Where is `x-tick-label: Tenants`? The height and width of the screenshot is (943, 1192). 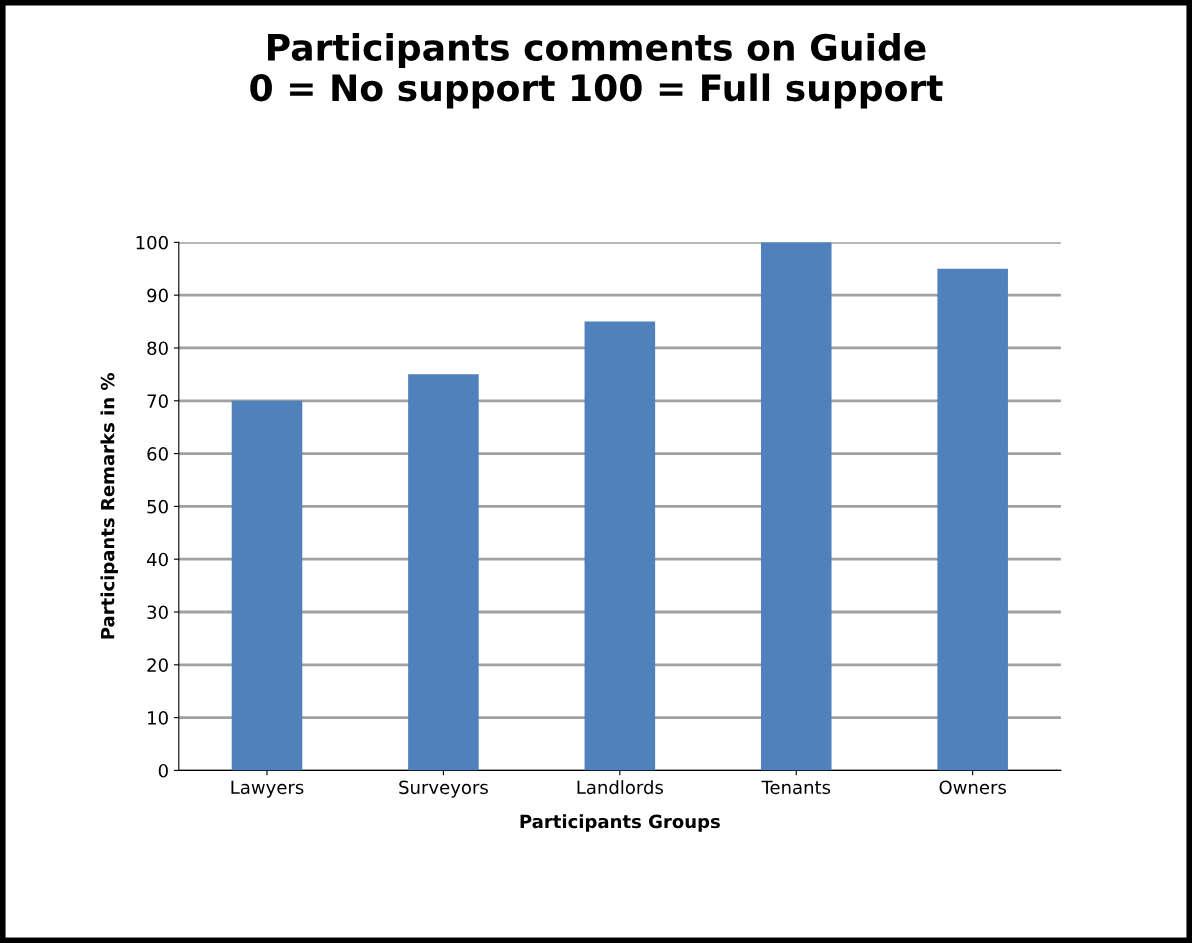
x-tick-label: Tenants is located at coordinates (796, 787).